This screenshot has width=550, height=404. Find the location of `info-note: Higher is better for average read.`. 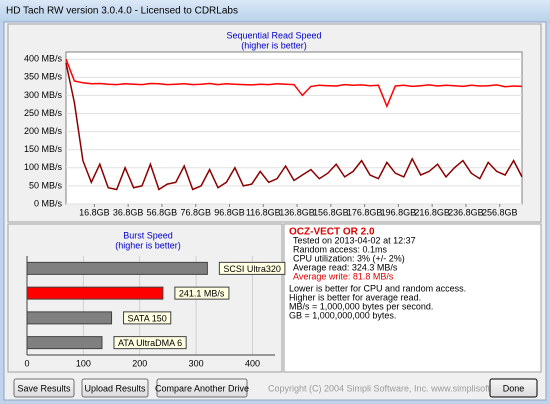

info-note: Higher is better for average read. is located at coordinates (355, 297).